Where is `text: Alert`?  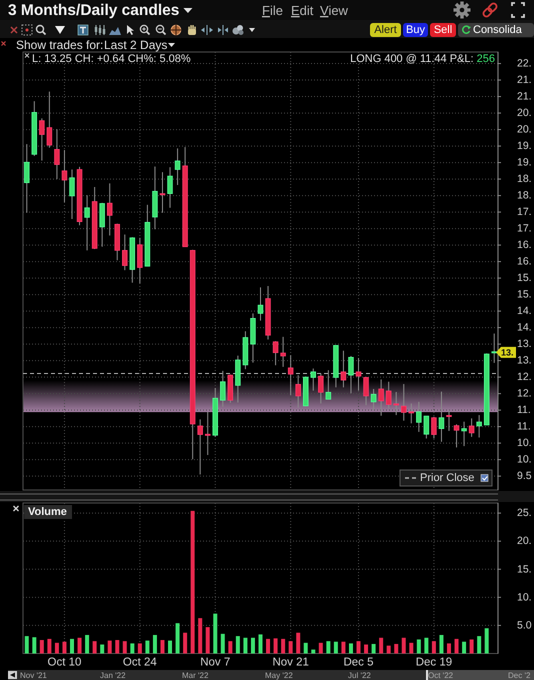
text: Alert is located at coordinates (385, 30).